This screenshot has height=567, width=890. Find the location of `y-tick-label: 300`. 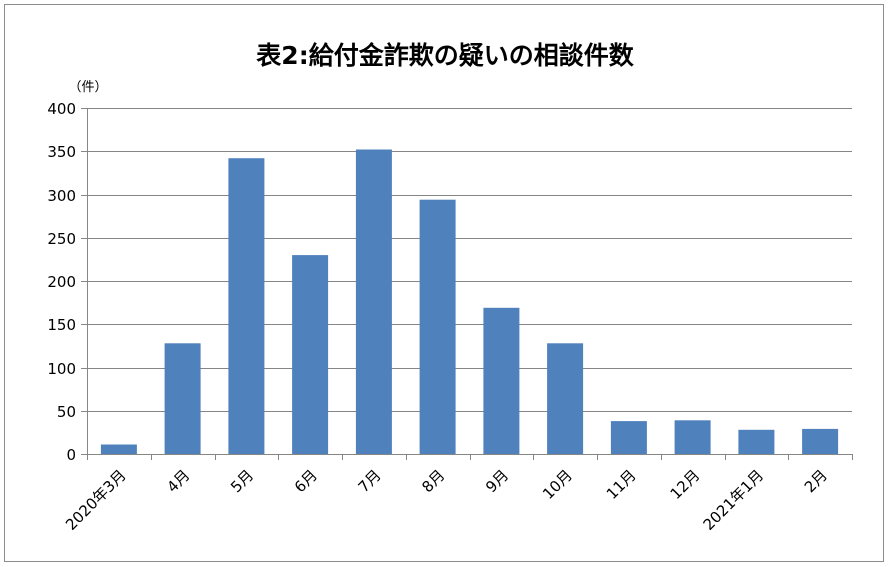

y-tick-label: 300 is located at coordinates (61, 196).